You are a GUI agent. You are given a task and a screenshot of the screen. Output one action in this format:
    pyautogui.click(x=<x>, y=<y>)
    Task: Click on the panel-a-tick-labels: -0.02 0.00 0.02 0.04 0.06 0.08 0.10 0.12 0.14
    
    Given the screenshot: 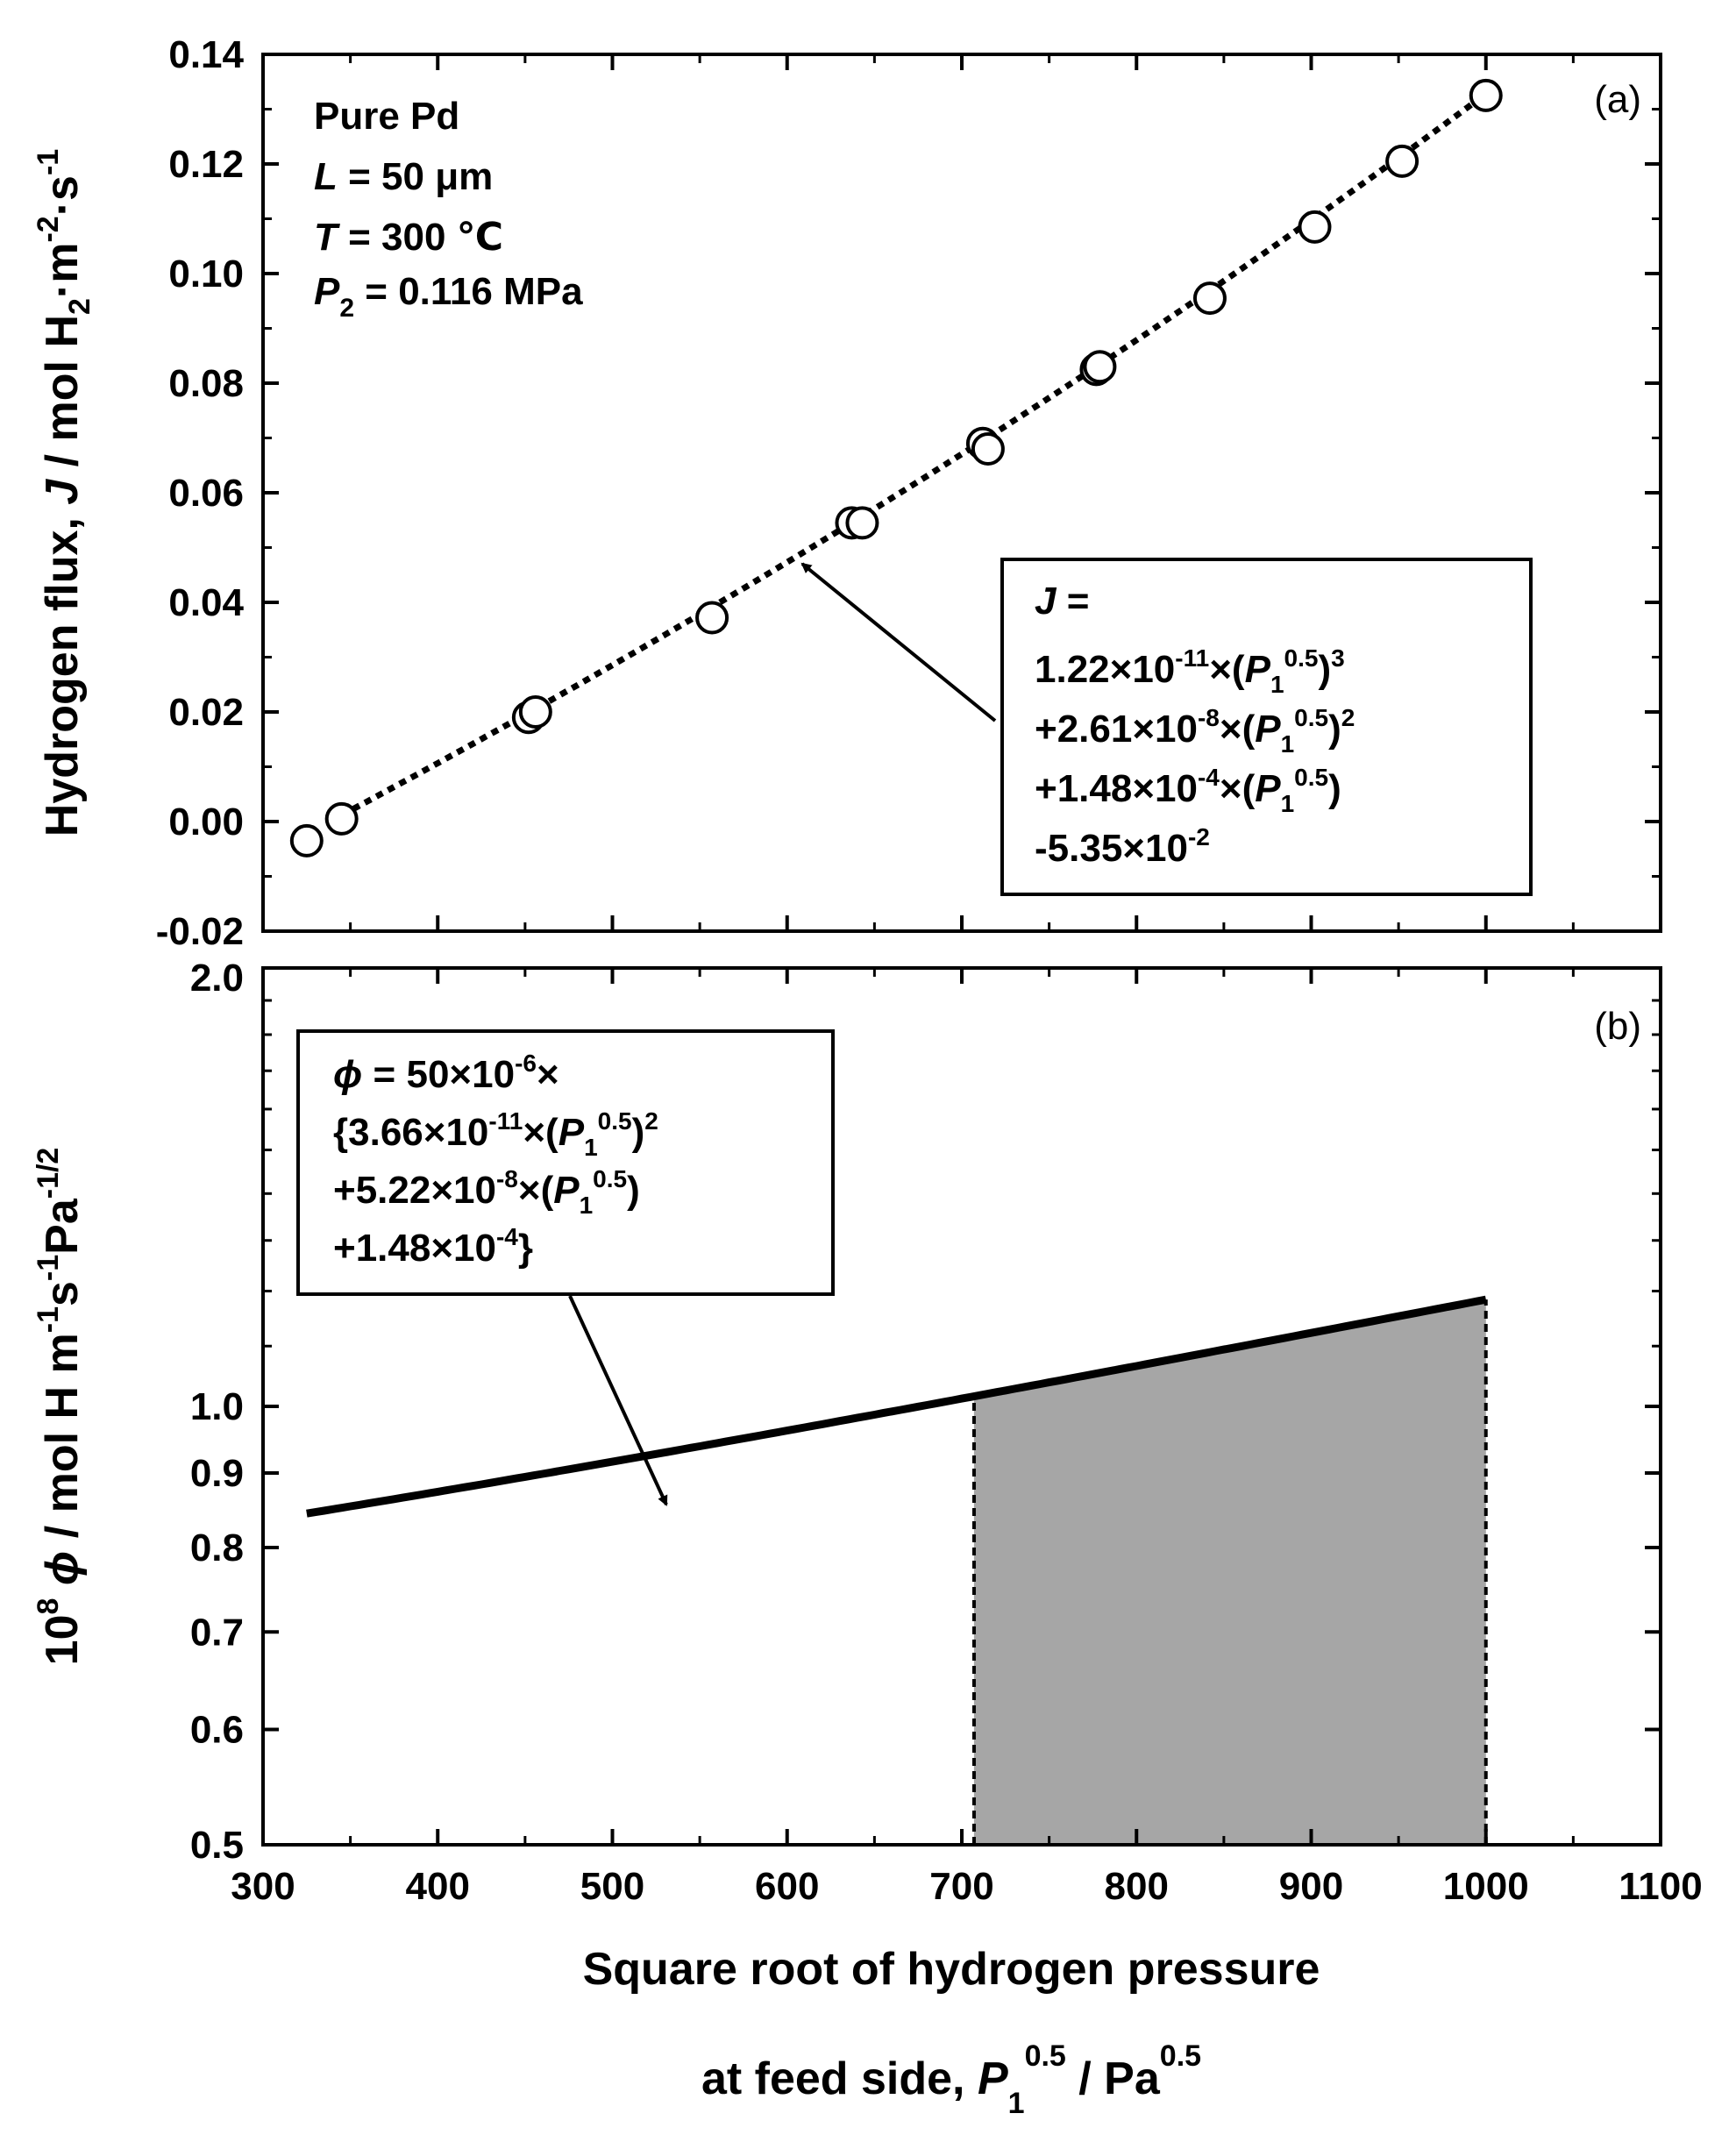 What is the action you would take?
    pyautogui.click(x=200, y=493)
    